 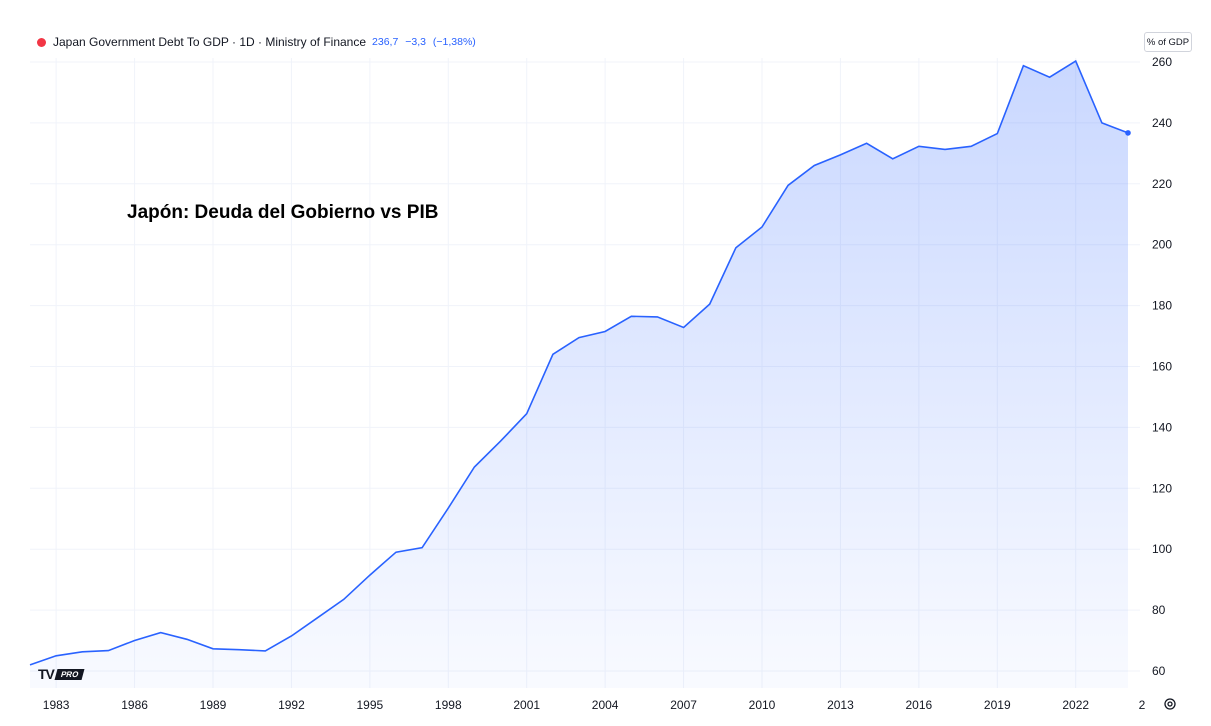 What do you see at coordinates (415, 42) in the screenshot?
I see `legend-change: −3,3` at bounding box center [415, 42].